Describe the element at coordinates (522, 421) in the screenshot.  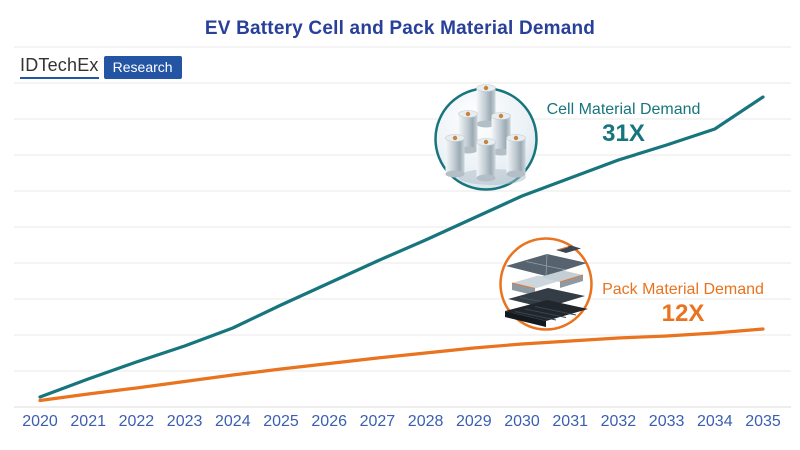
I see `x-axis-label-2030: 2030` at that location.